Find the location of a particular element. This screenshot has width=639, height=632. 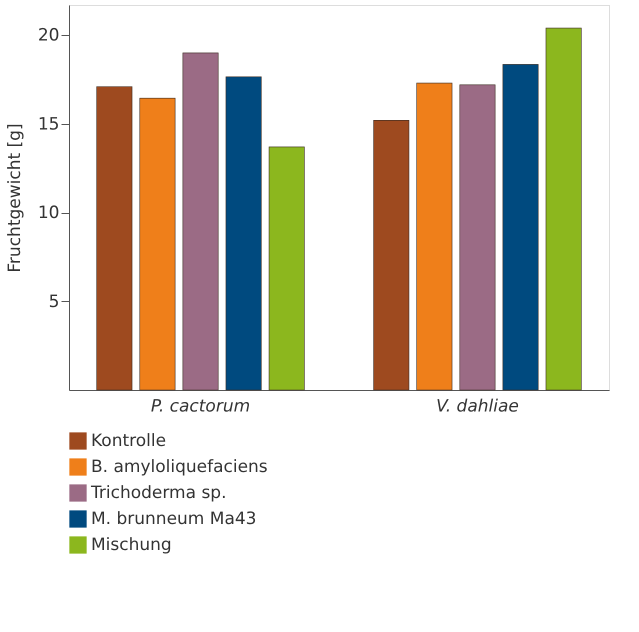

y-tick-label: 10 is located at coordinates (49, 213).